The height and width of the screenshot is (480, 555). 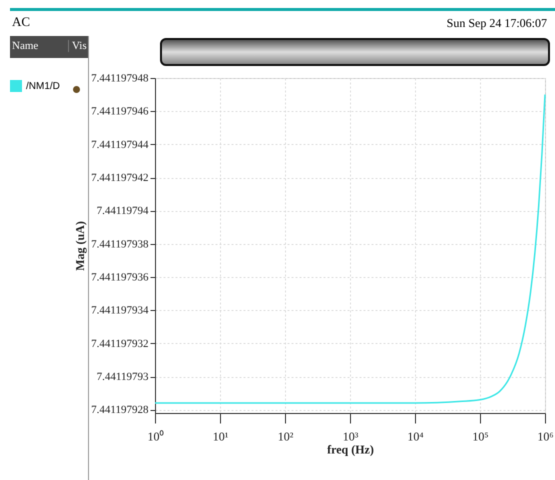 I want to click on x-tick-label: 10⁴, so click(x=415, y=437).